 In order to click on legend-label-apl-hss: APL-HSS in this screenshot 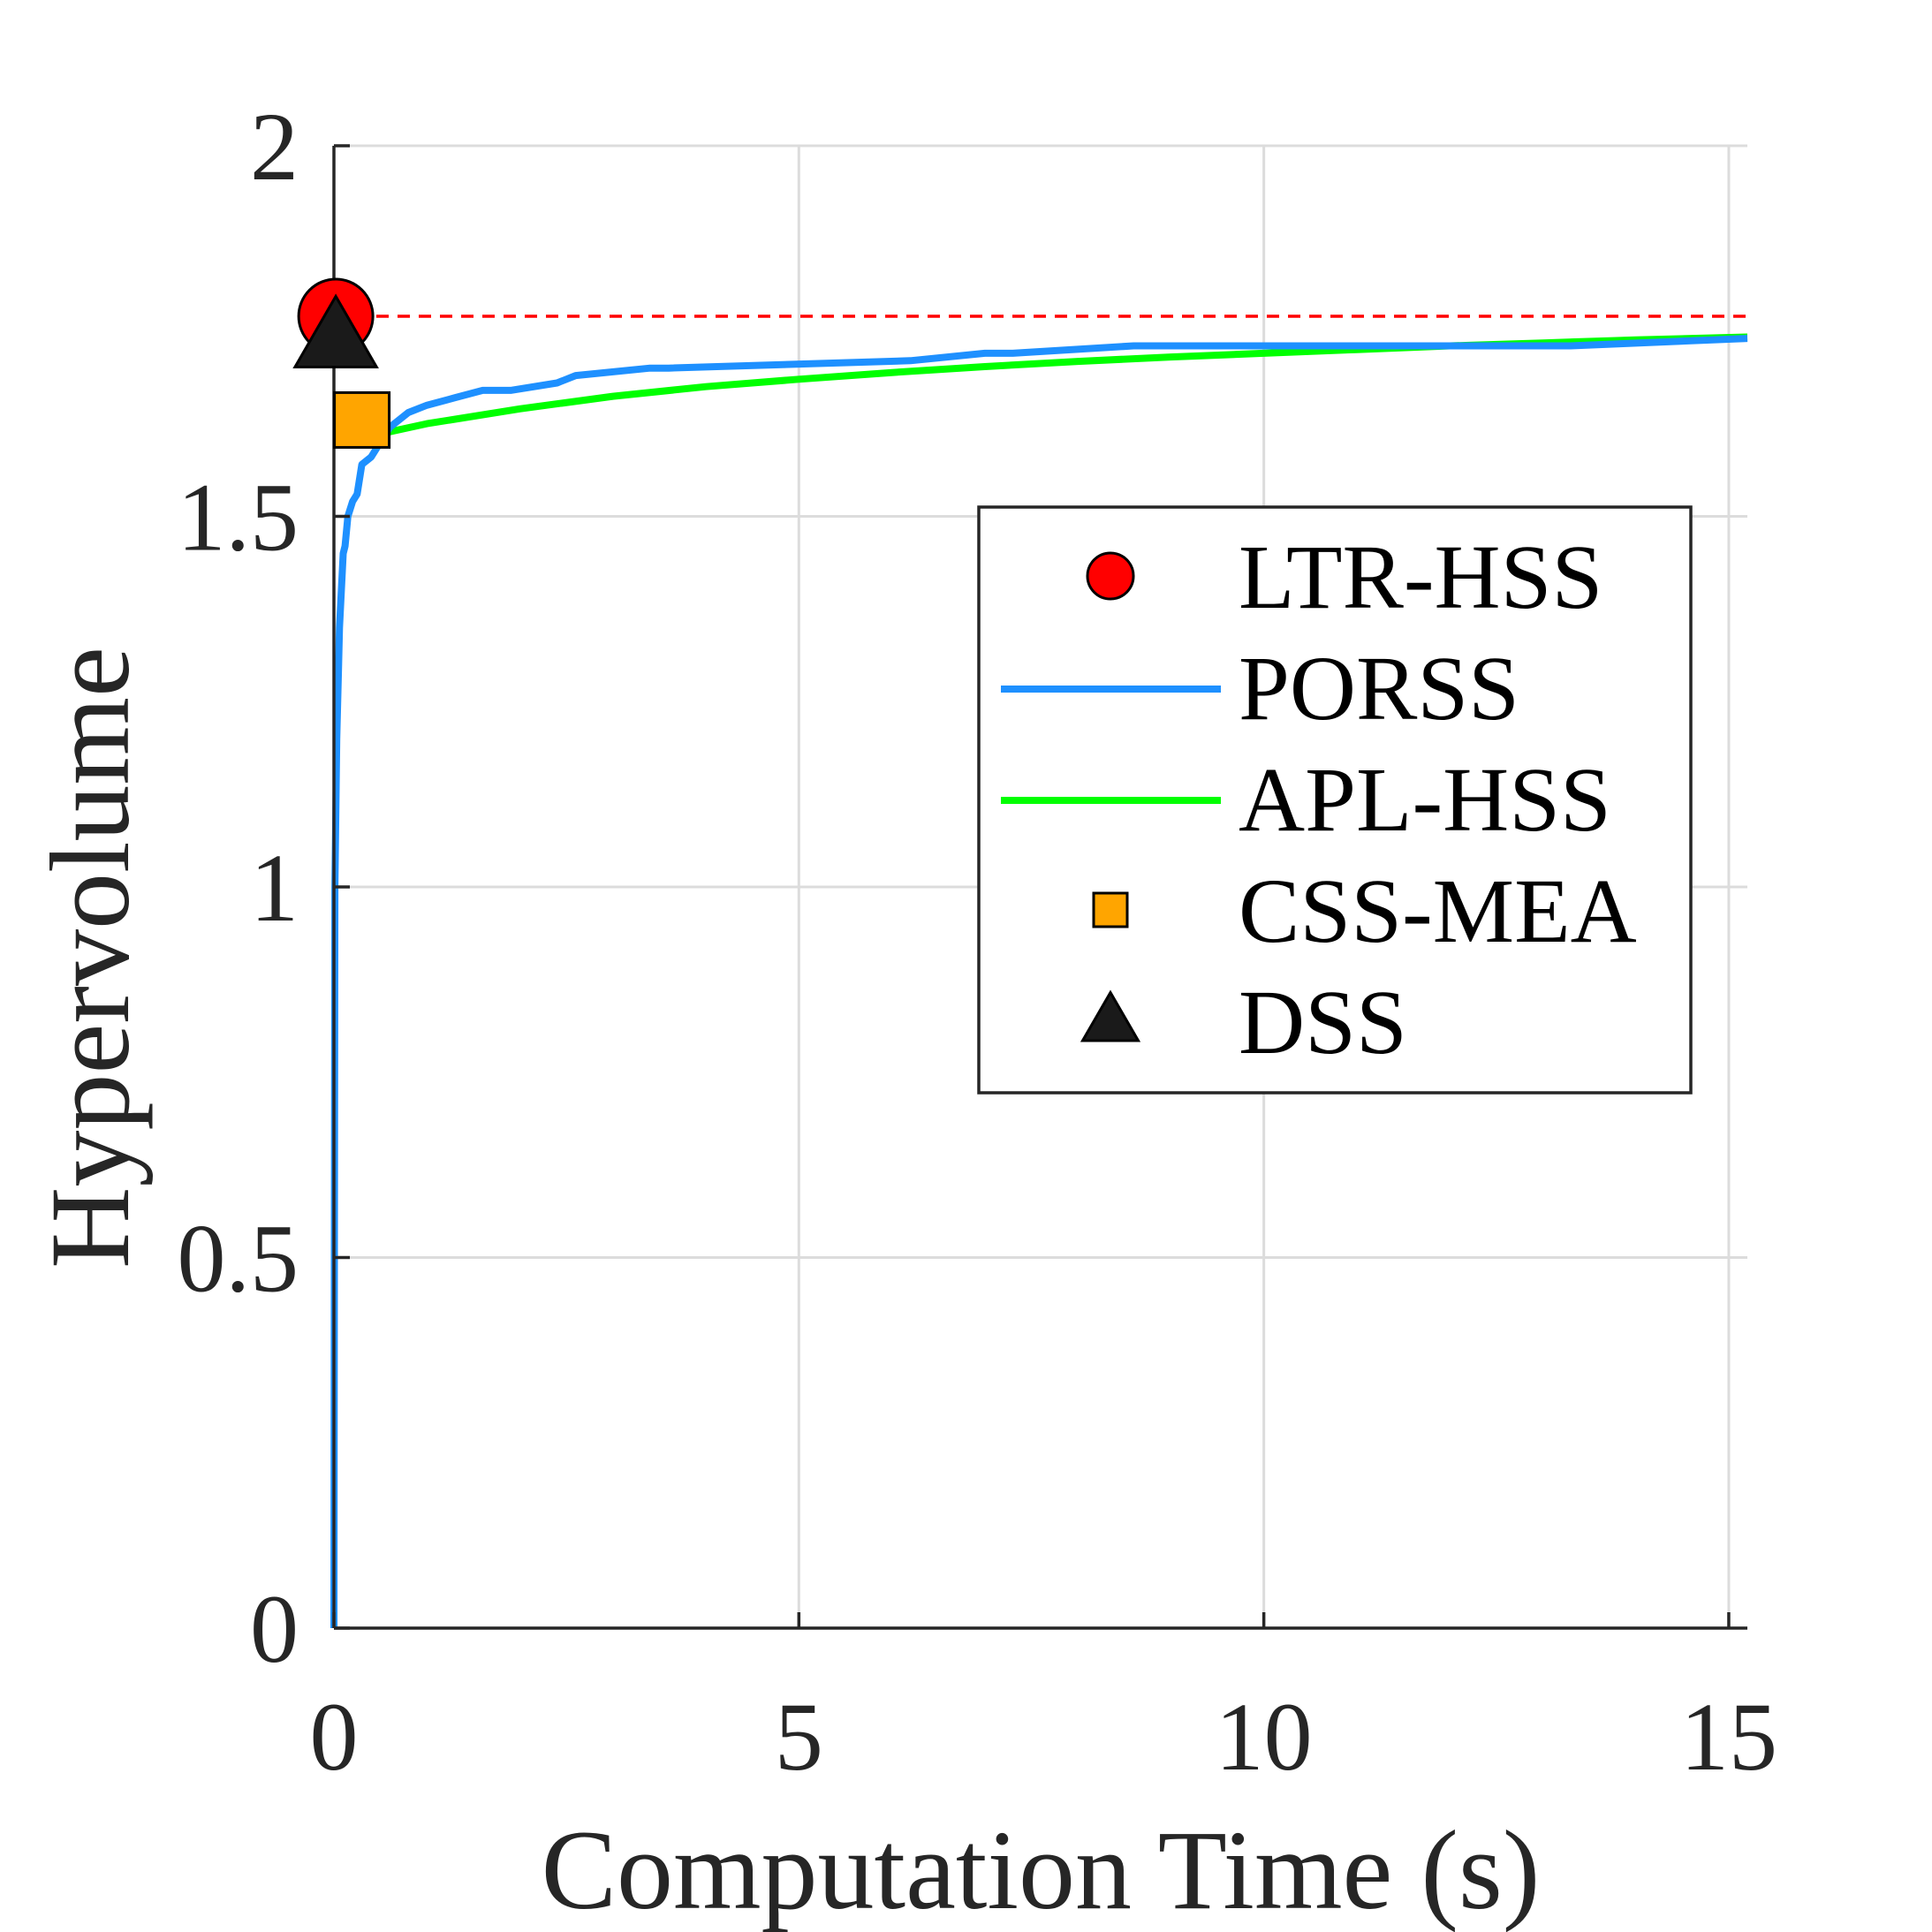, I will do `click(1425, 800)`.